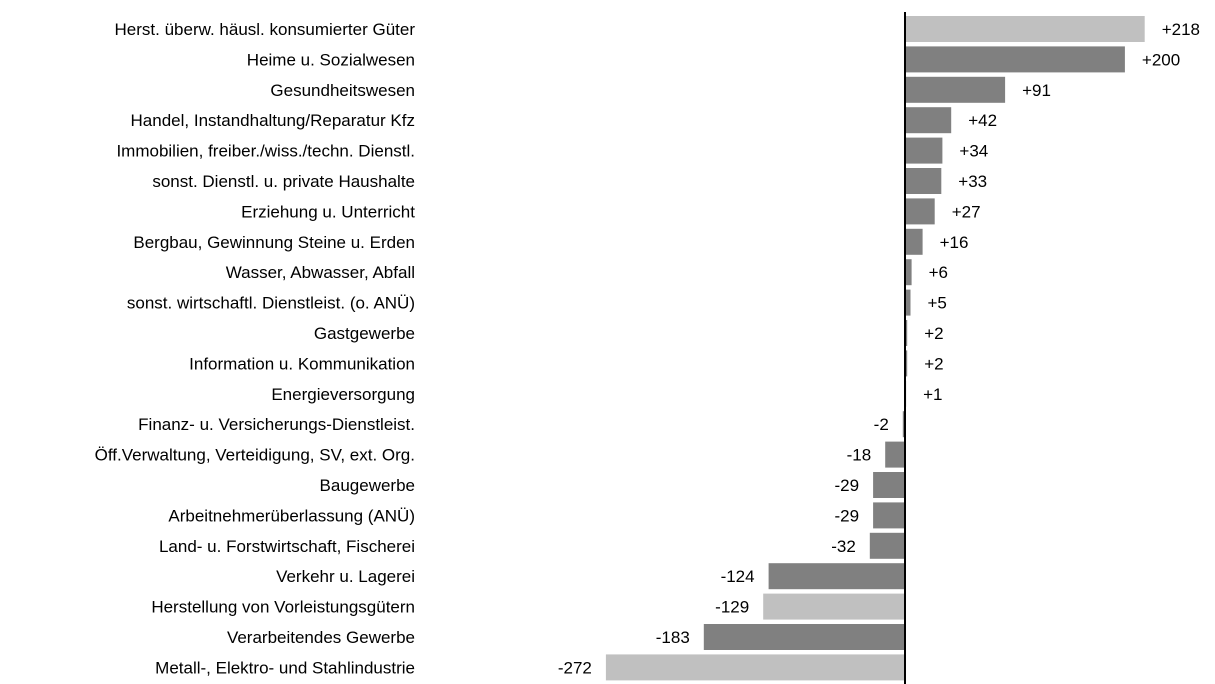 Image resolution: width=1215 pixels, height=684 pixels. Describe the element at coordinates (834, 606) in the screenshot. I see `bar-herstellung-von-vorleistungsguetern` at that location.